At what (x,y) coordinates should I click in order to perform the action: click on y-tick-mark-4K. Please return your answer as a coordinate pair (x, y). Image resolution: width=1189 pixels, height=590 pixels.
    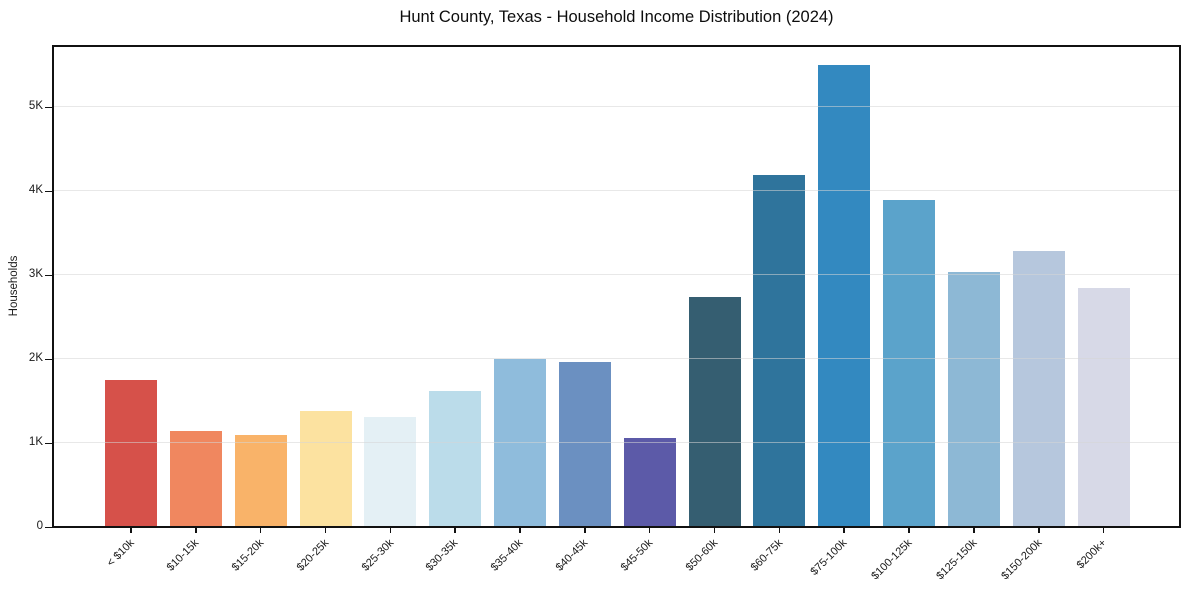
    Looking at the image, I should click on (48, 191).